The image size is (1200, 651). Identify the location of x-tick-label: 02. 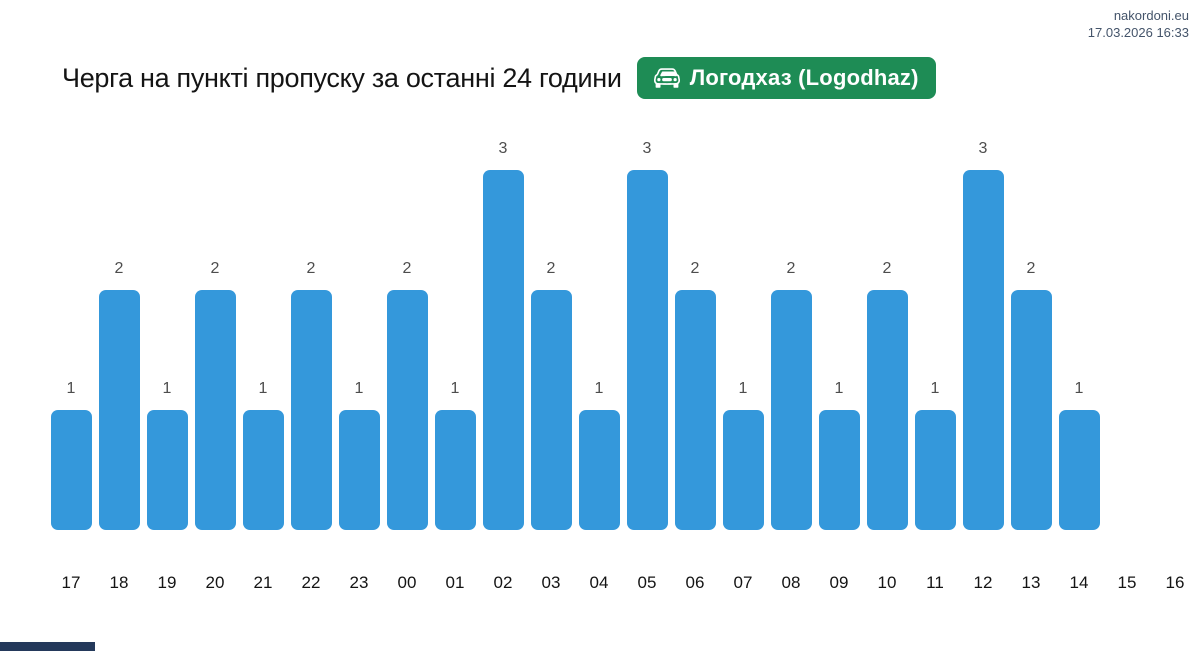
(503, 582).